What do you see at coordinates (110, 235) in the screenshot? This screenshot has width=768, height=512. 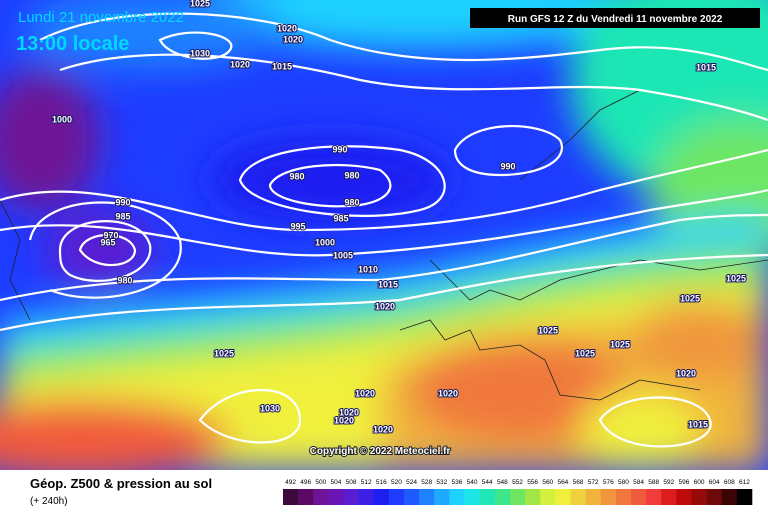 I see `isobar-label: 970` at bounding box center [110, 235].